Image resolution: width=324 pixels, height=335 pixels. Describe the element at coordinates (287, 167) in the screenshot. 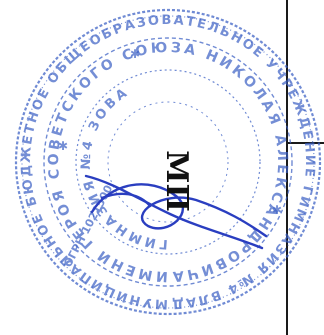

I see `table-vertical-border` at that location.